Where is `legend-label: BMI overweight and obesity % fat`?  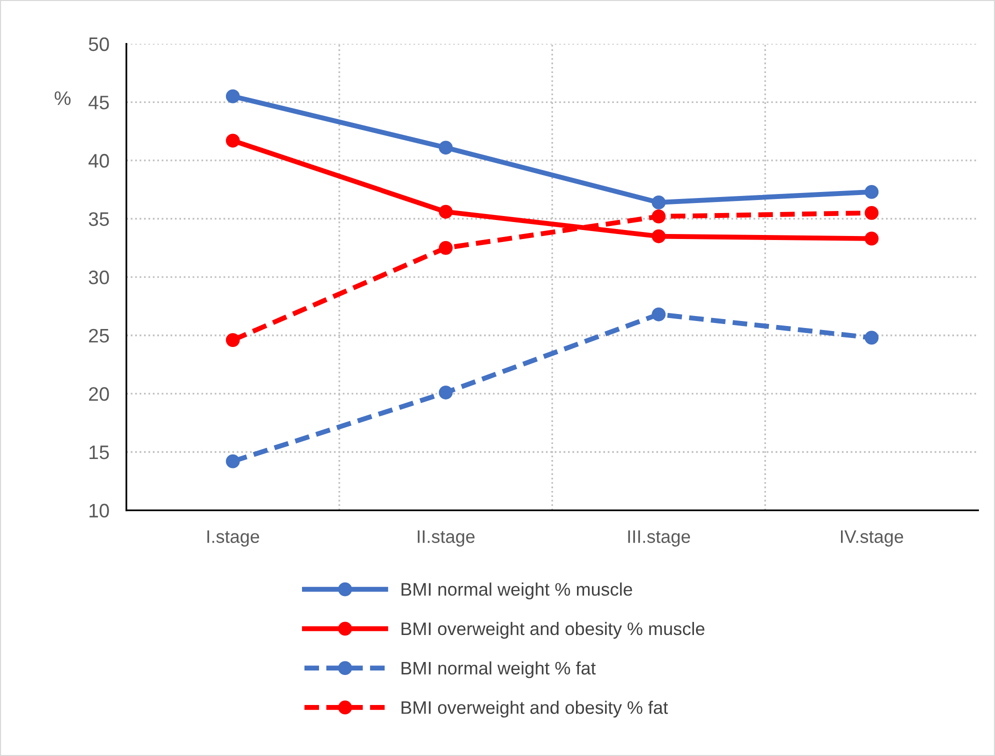 legend-label: BMI overweight and obesity % fat is located at coordinates (535, 709).